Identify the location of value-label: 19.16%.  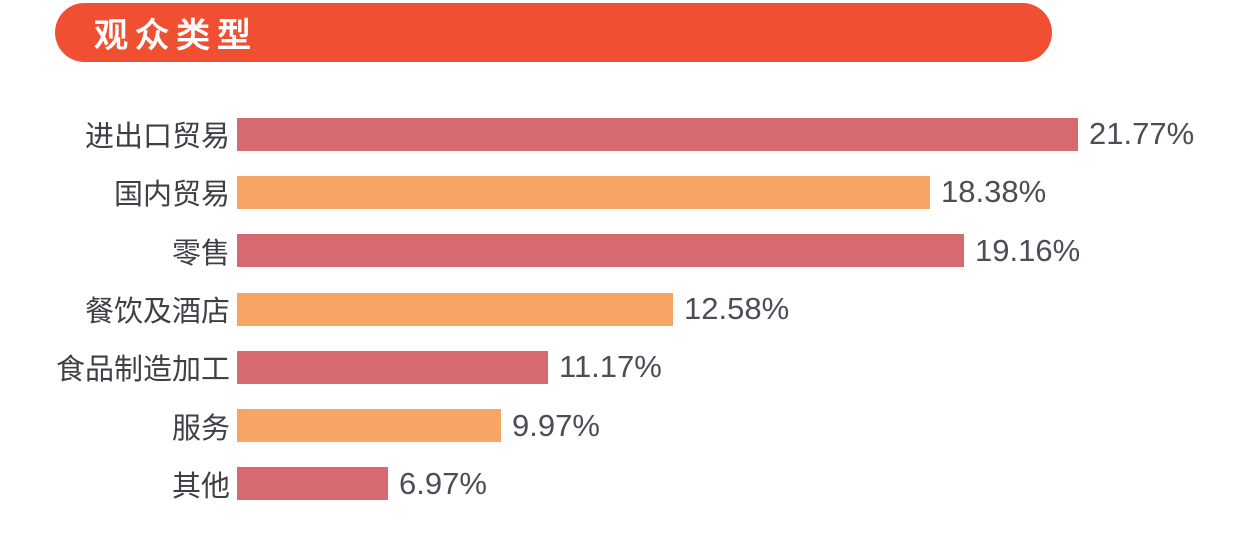
(1028, 250).